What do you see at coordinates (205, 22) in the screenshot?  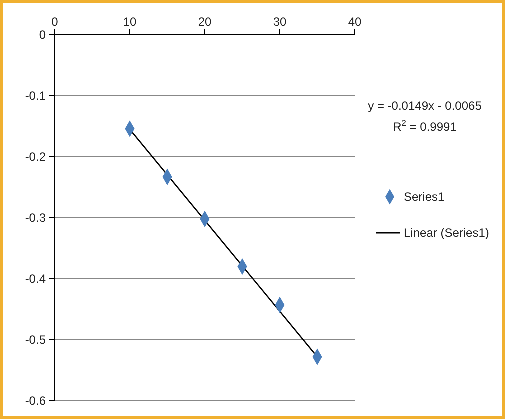 I see `x-tick-label: 20` at bounding box center [205, 22].